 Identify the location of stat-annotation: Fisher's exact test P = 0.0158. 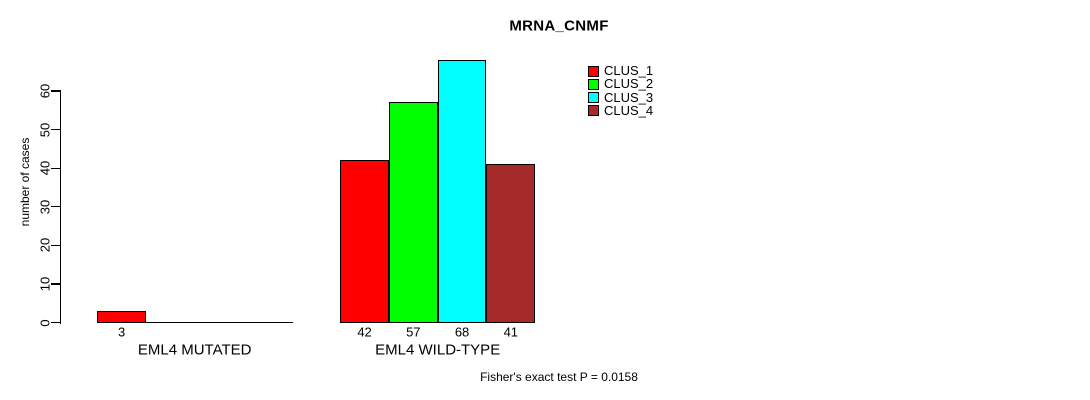
(559, 377).